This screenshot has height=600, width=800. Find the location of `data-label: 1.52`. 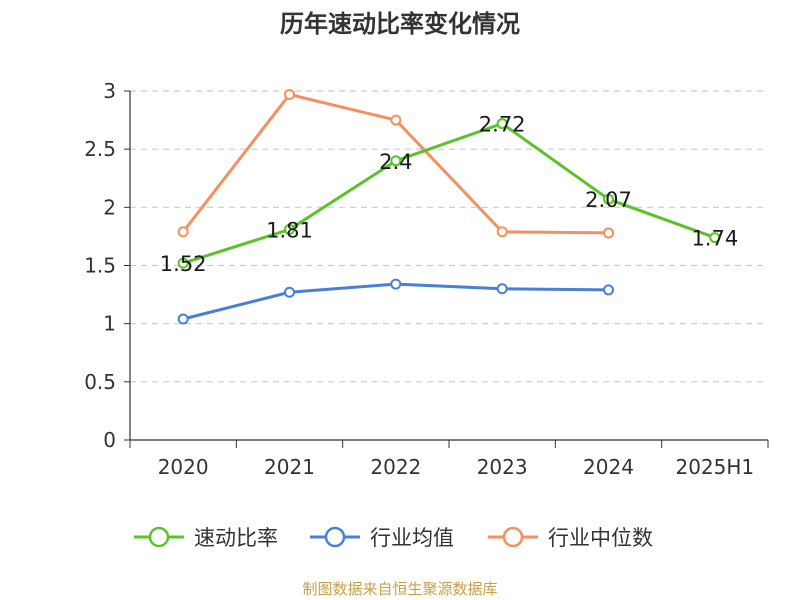

data-label: 1.52 is located at coordinates (183, 264).